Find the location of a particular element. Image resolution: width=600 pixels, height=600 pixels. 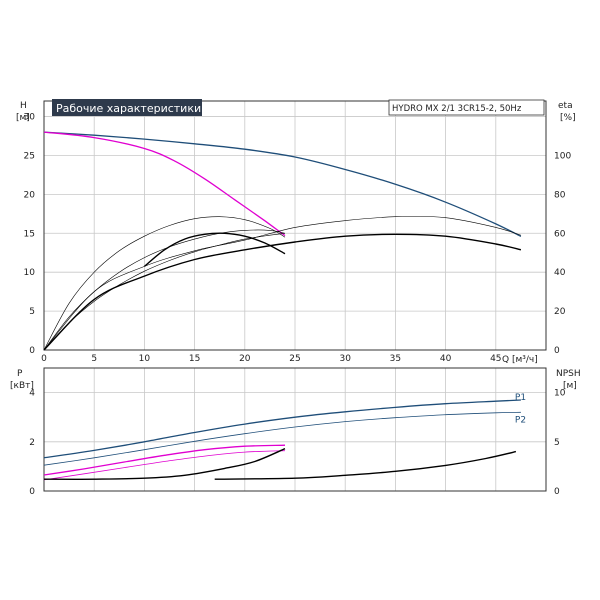

top-y-left-tick-label: 20 is located at coordinates (30, 195).